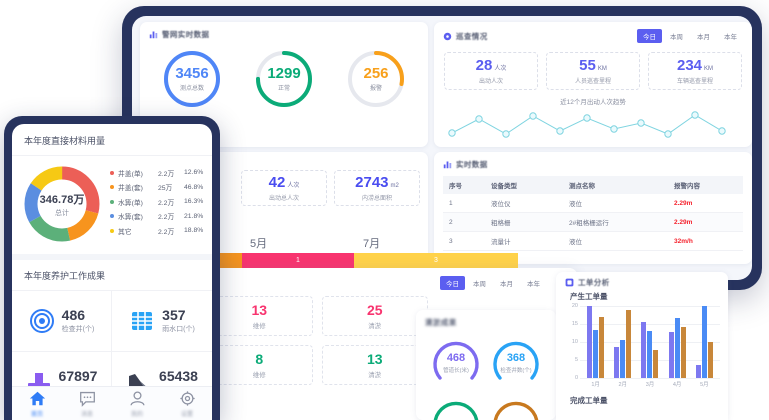  I want to click on grid-icon, so click(569, 282).